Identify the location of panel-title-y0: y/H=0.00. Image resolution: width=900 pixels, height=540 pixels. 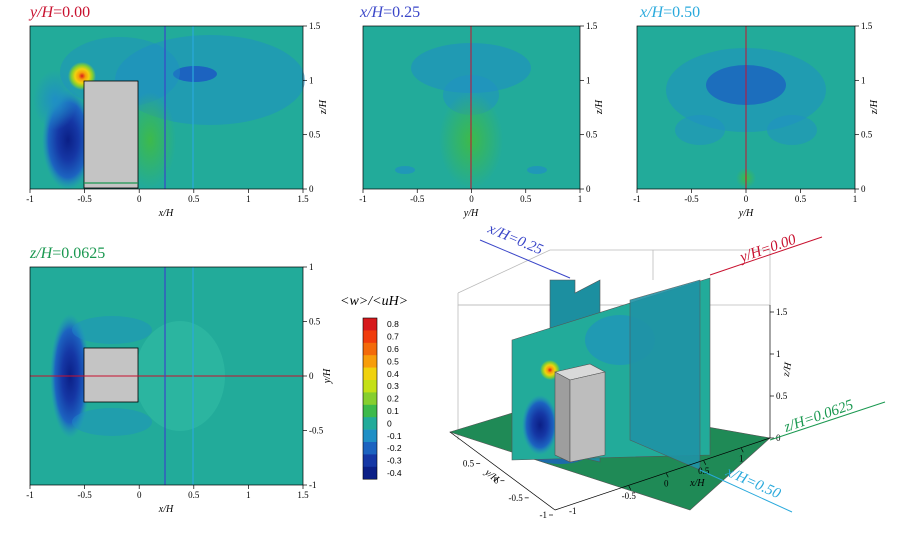
(59, 12).